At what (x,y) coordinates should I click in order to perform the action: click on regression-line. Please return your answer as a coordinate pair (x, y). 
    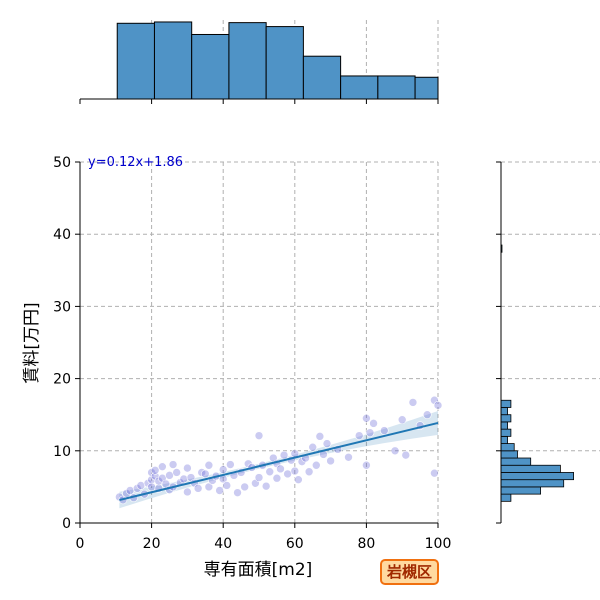
    Looking at the image, I should click on (279, 461).